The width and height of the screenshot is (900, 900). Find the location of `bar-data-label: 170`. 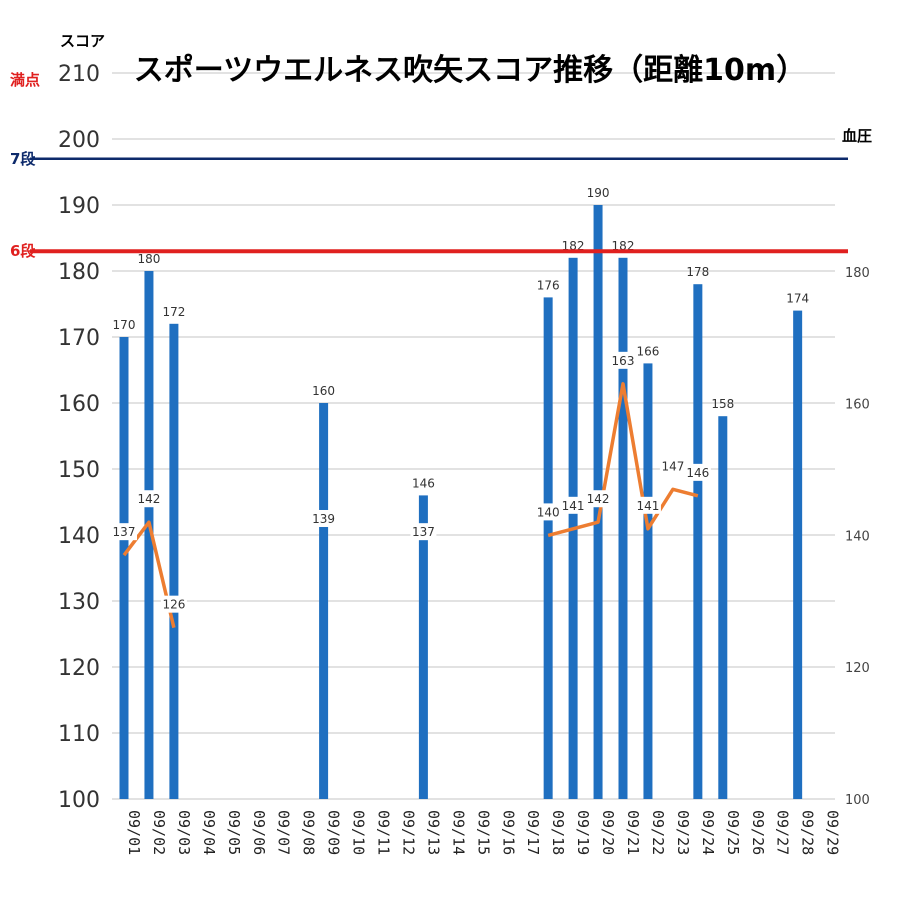

bar-data-label: 170 is located at coordinates (124, 325).